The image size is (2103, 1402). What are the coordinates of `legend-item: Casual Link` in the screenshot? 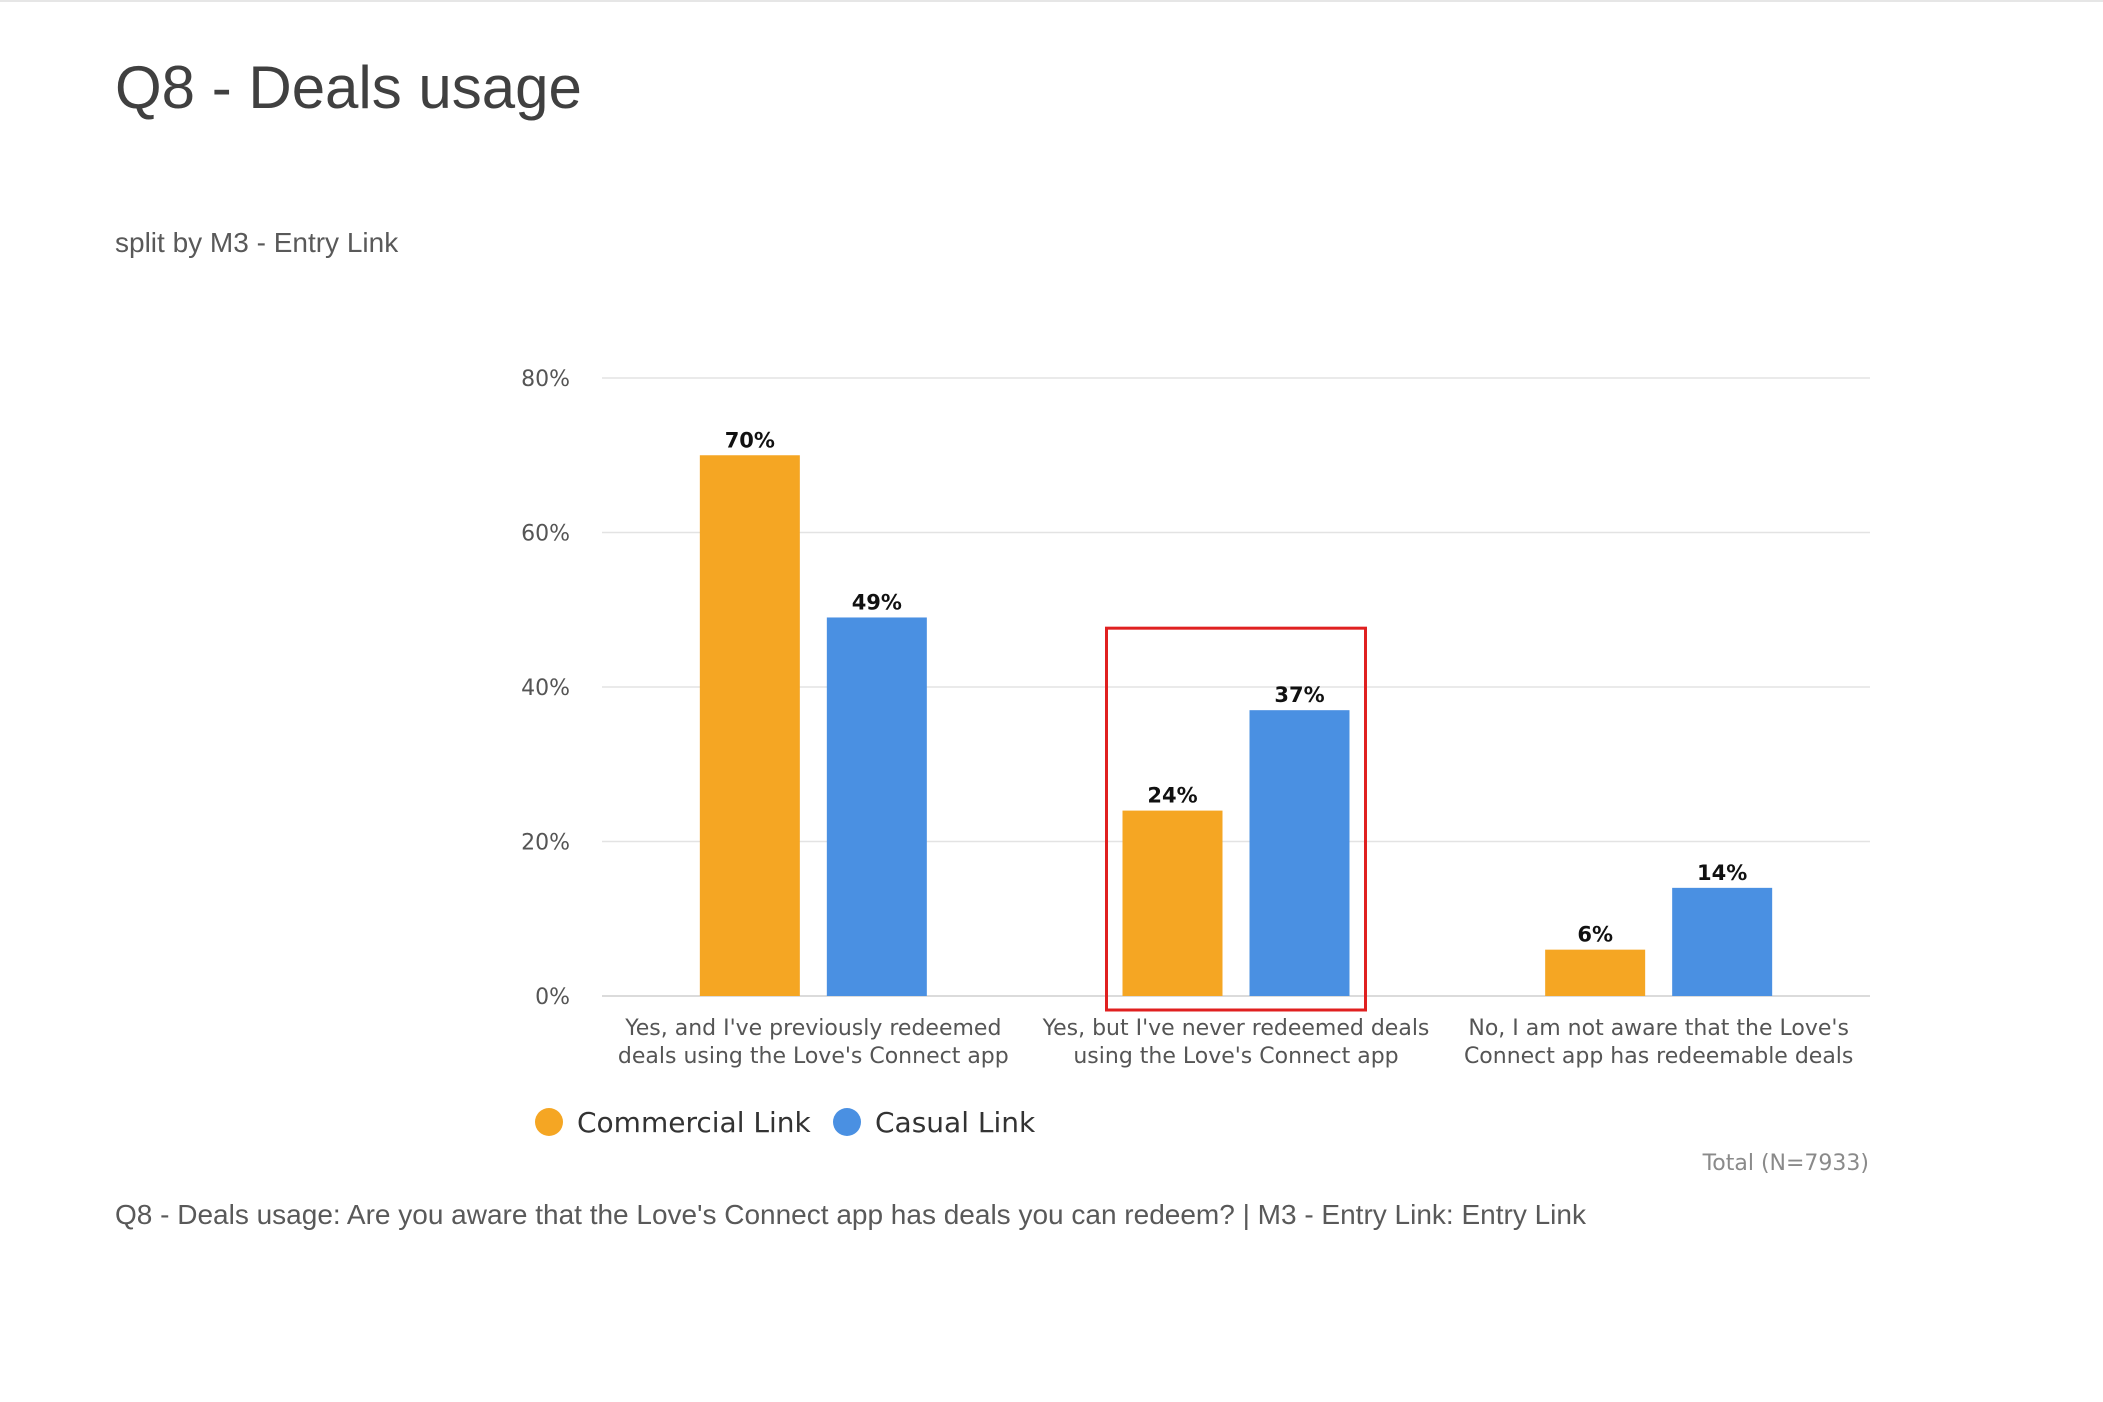 It's located at (934, 1122).